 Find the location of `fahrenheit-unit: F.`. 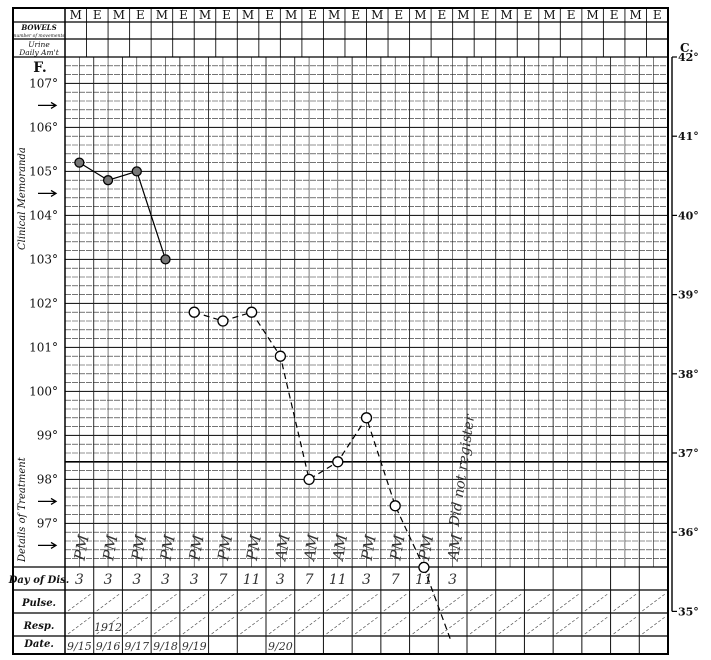

fahrenheit-unit: F. is located at coordinates (39, 68).